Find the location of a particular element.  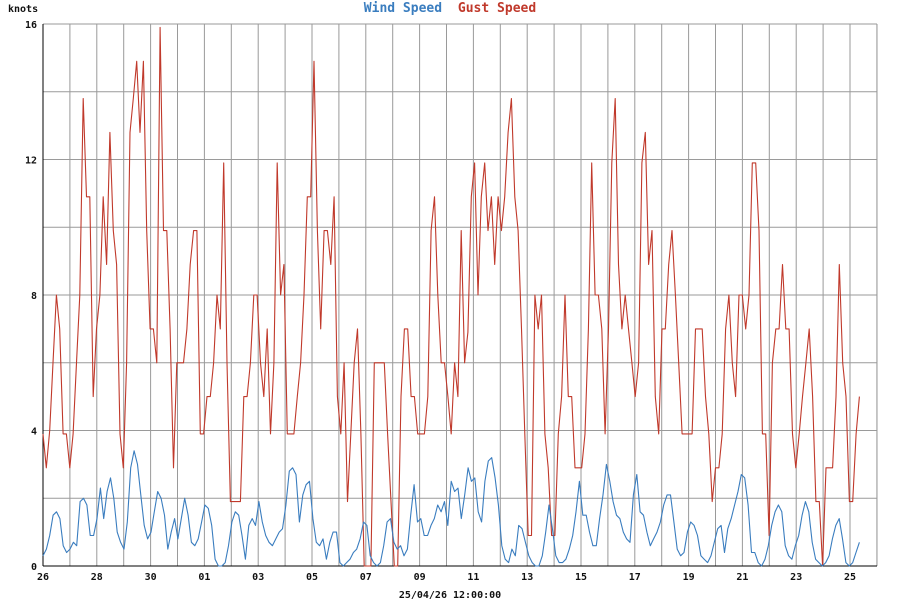

x-tick-label: 19 is located at coordinates (689, 577).